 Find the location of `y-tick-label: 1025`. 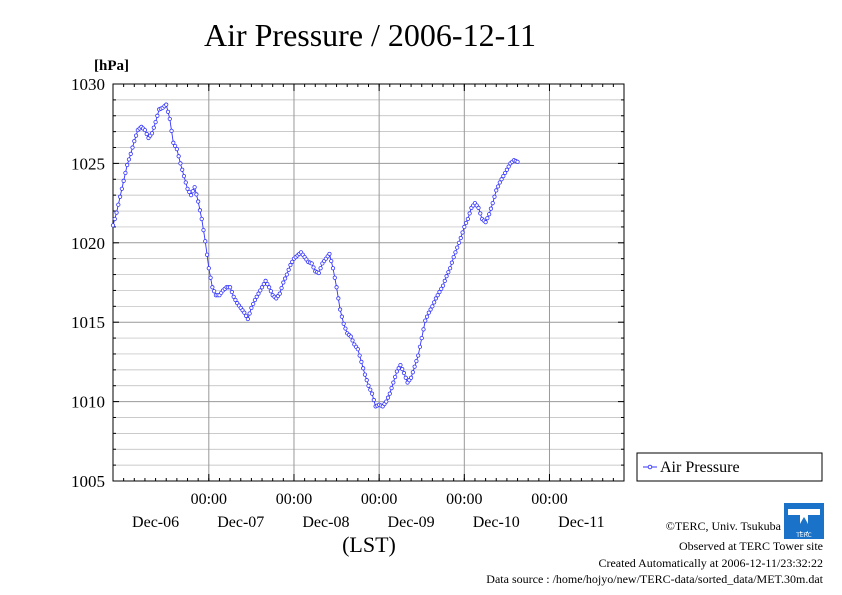

y-tick-label: 1025 is located at coordinates (88, 163).